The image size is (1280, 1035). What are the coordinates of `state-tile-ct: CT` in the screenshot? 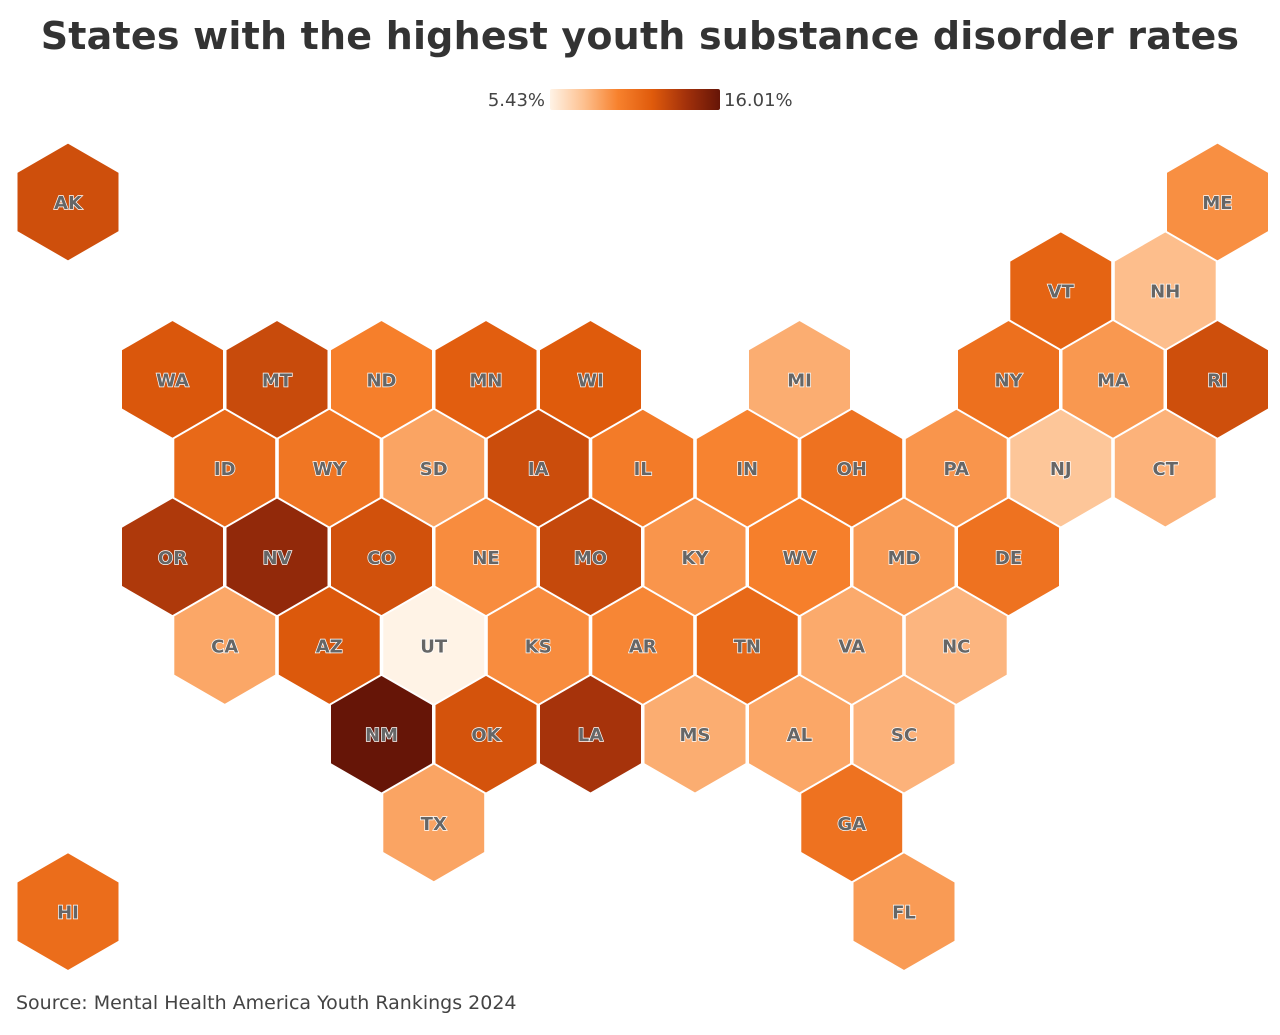 It's located at (1165, 468).